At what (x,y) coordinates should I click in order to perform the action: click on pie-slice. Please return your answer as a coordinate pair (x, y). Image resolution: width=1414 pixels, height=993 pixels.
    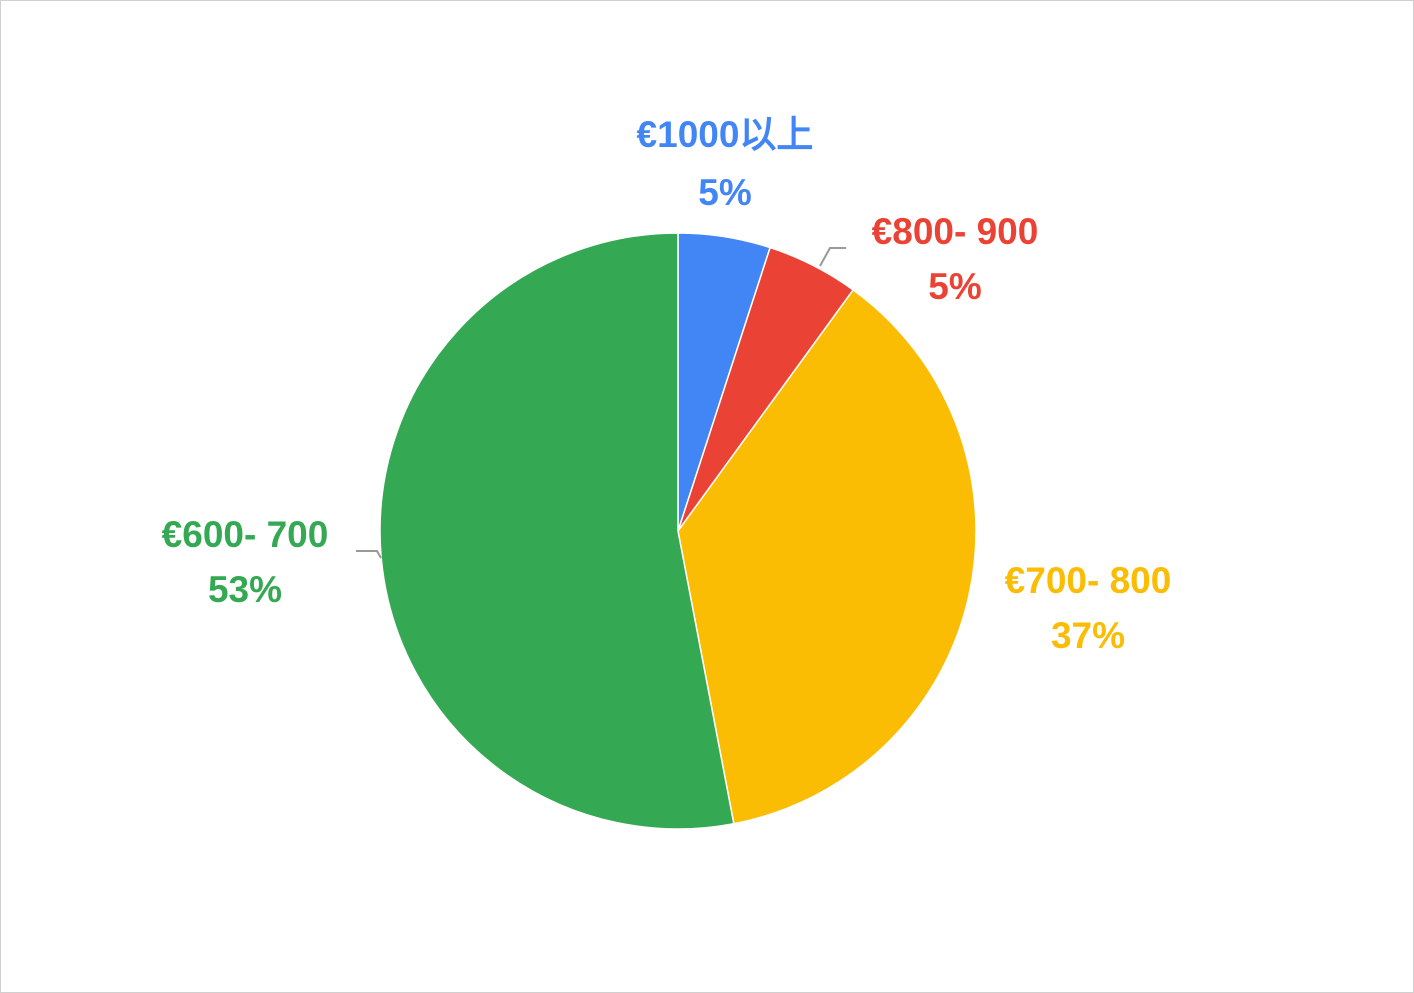
    Looking at the image, I should click on (827, 556).